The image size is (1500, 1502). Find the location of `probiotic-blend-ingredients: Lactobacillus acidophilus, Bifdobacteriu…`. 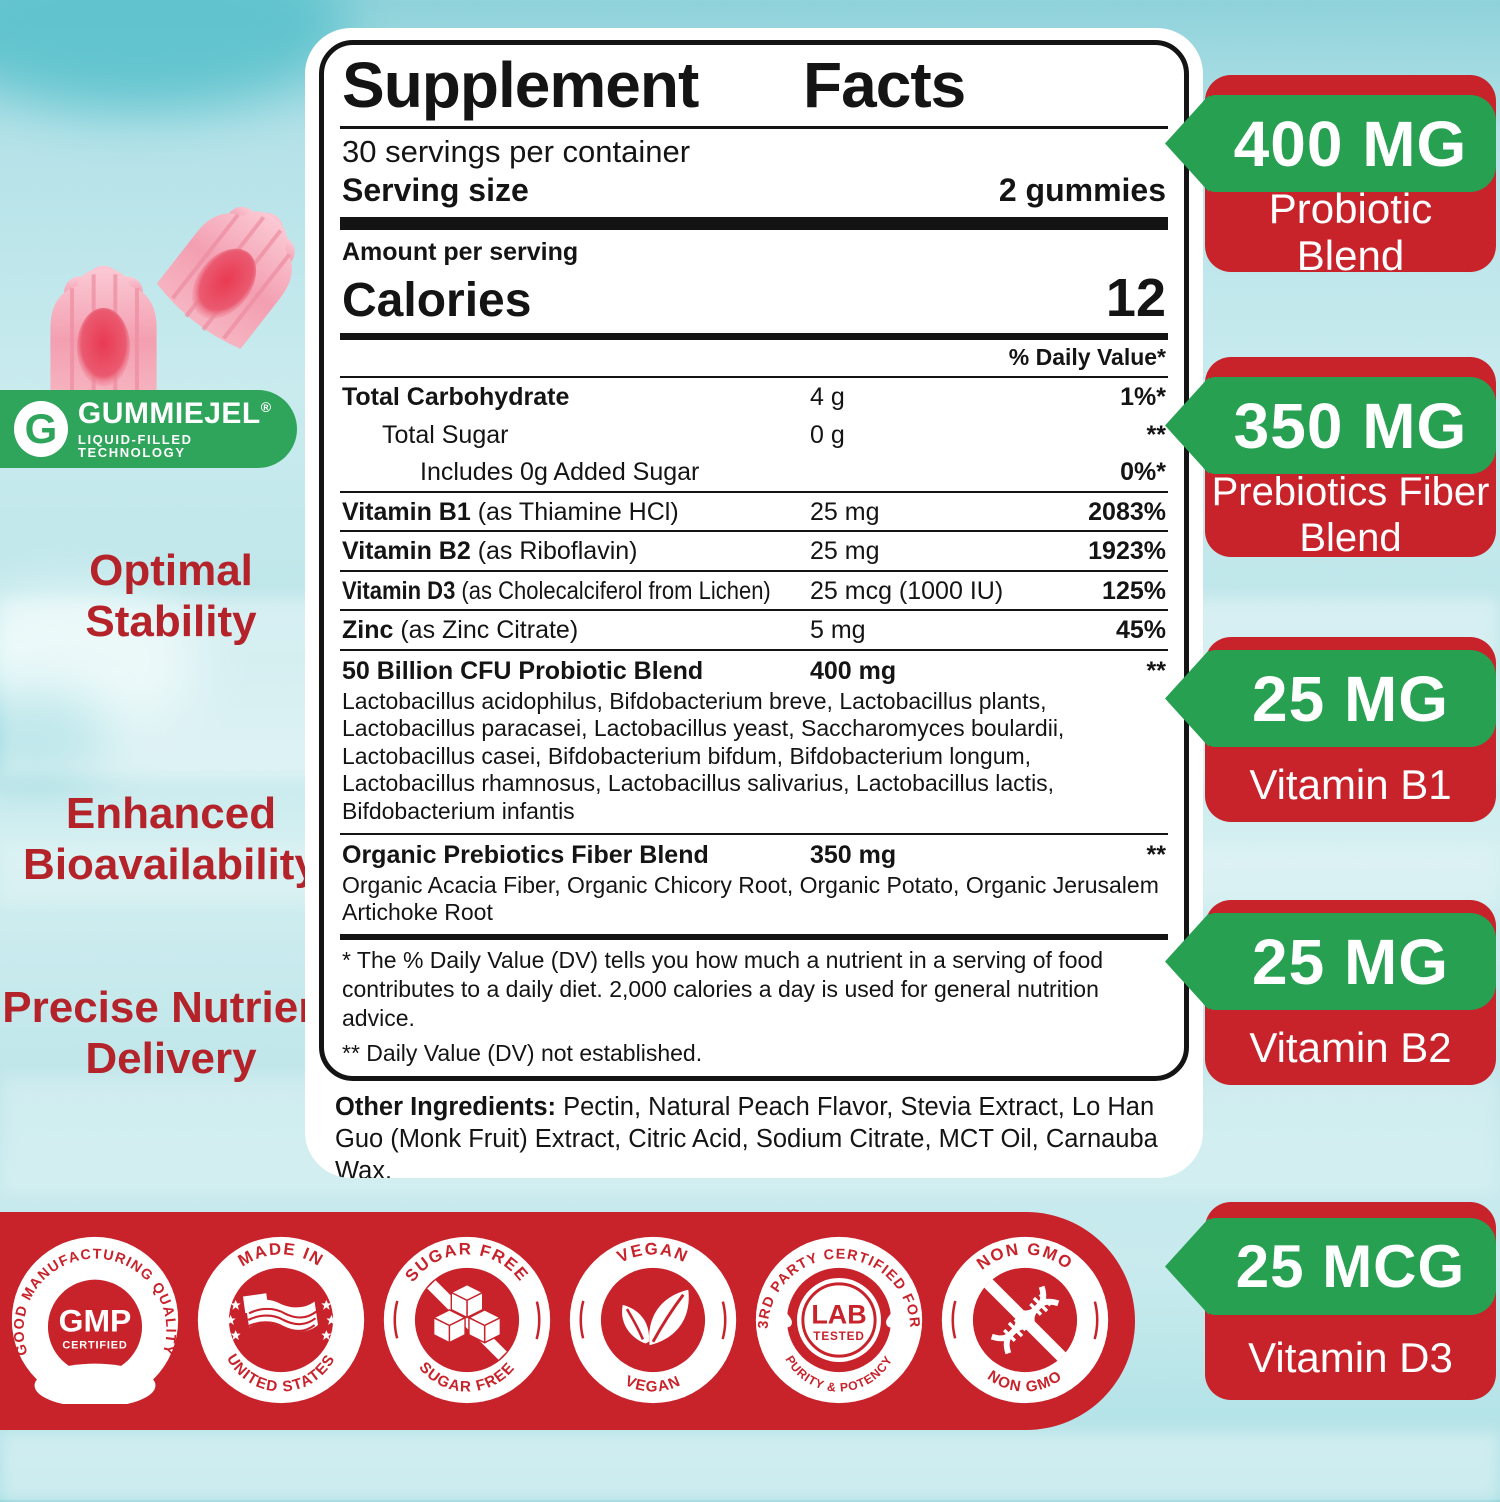

probiotic-blend-ingredients: Lactobacillus acidophilus, Bifdobacteriu… is located at coordinates (754, 760).